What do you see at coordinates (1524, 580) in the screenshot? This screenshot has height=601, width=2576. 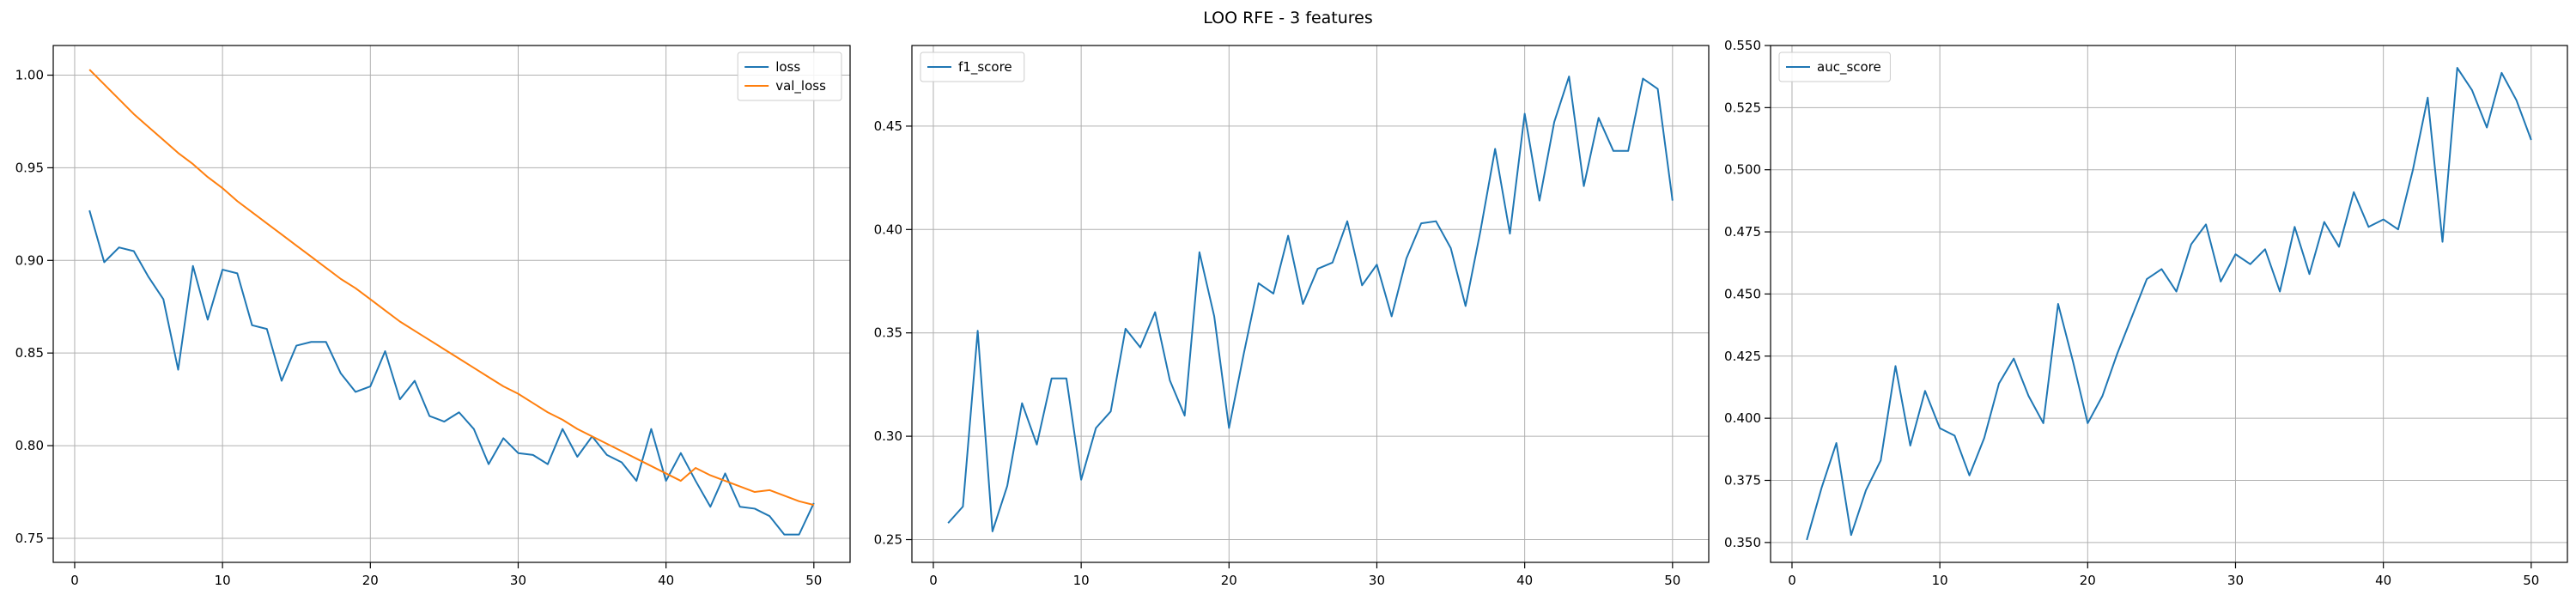 I see `chart-1-x-tick-label-4: 40` at bounding box center [1524, 580].